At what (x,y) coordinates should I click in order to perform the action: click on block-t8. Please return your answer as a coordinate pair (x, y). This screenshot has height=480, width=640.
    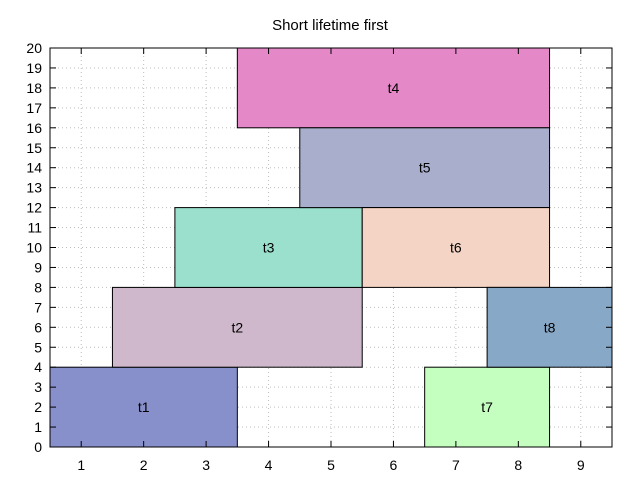
    Looking at the image, I should click on (549, 327).